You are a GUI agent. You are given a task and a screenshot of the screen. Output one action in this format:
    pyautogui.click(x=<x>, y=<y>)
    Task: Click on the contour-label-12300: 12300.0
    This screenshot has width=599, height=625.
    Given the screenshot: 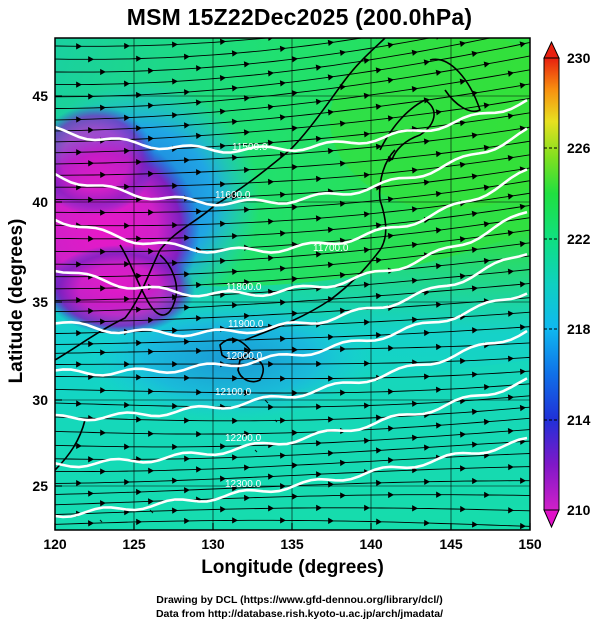 What is the action you would take?
    pyautogui.click(x=243, y=484)
    